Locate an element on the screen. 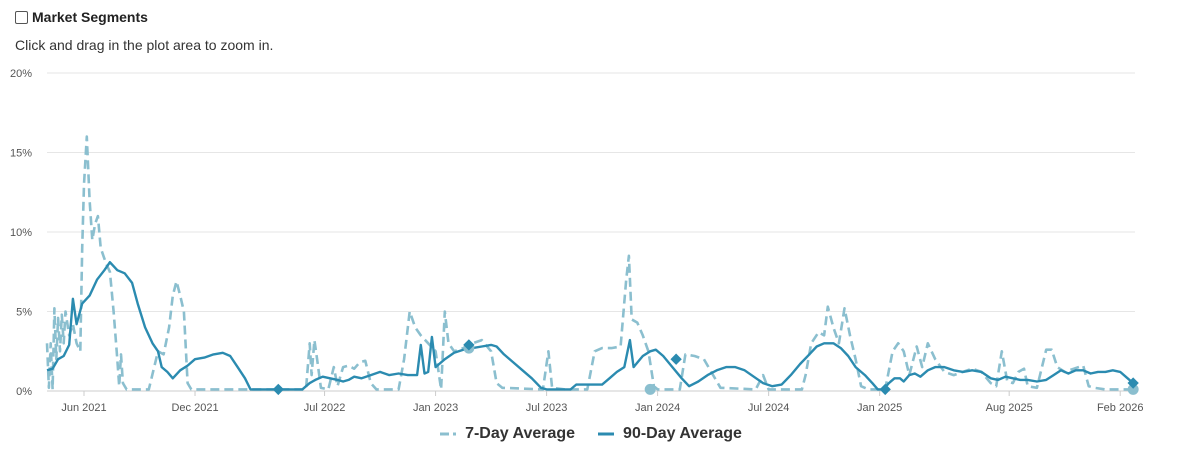 This screenshot has width=1181, height=460. legend-item-7-day: 7-Day Average is located at coordinates (507, 434).